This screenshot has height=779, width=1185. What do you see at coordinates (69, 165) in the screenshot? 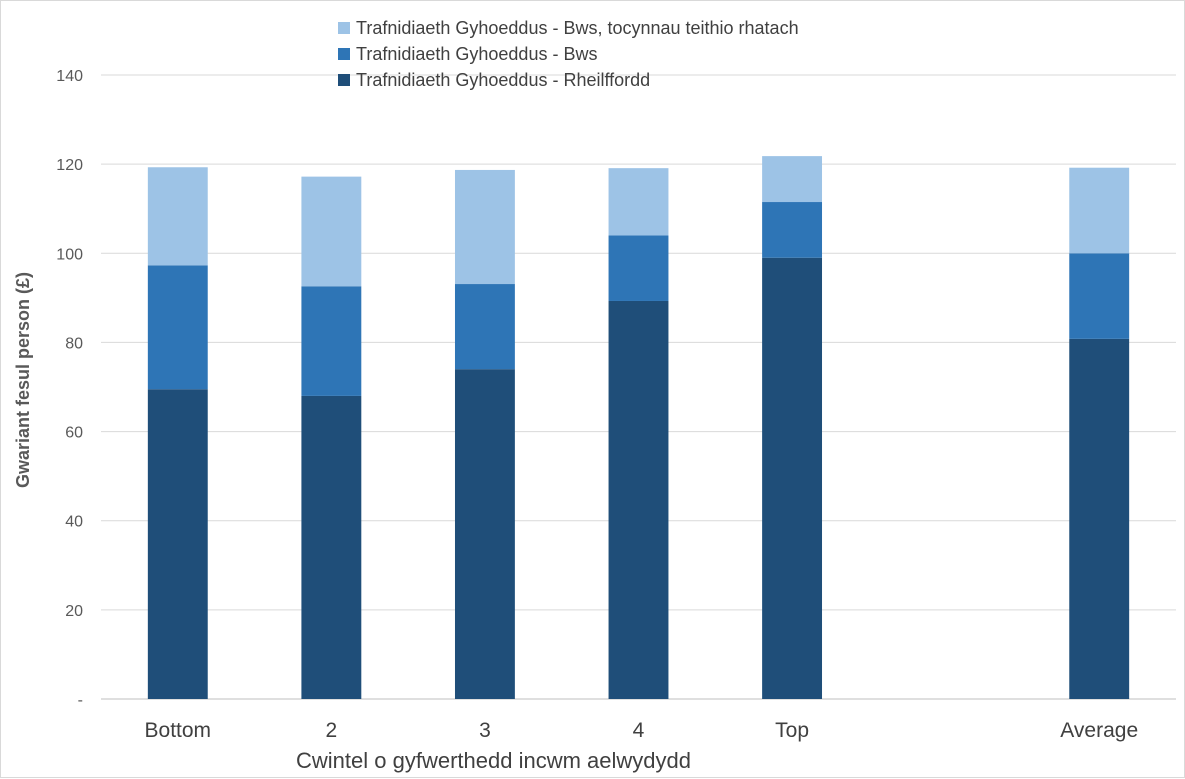
I see `y-tick-label: 120` at bounding box center [69, 165].